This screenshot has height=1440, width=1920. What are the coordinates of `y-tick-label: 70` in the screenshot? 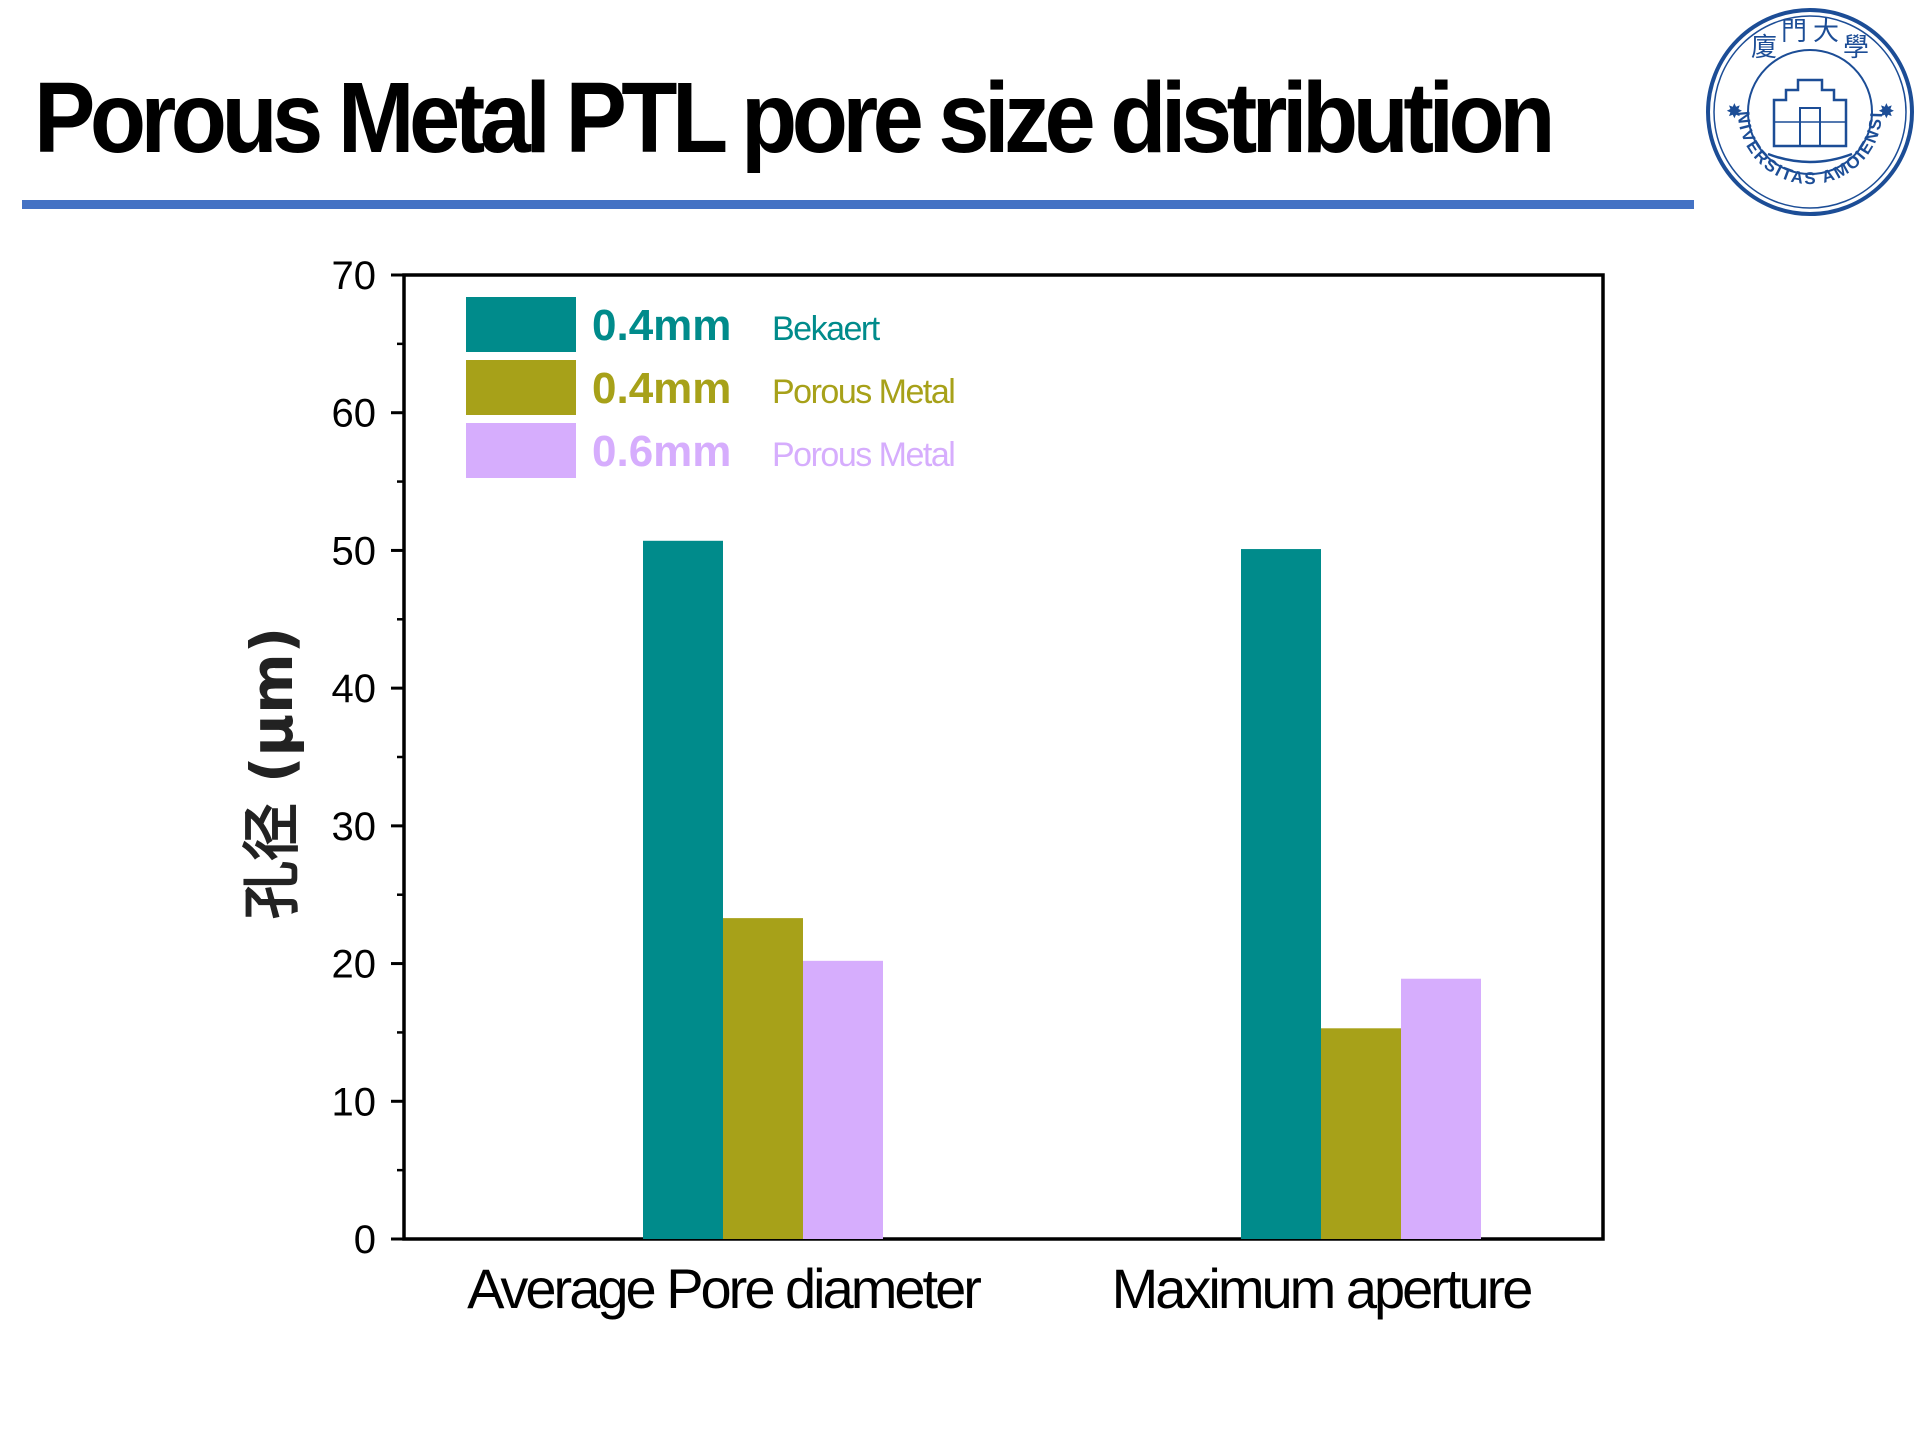 It's located at (354, 276).